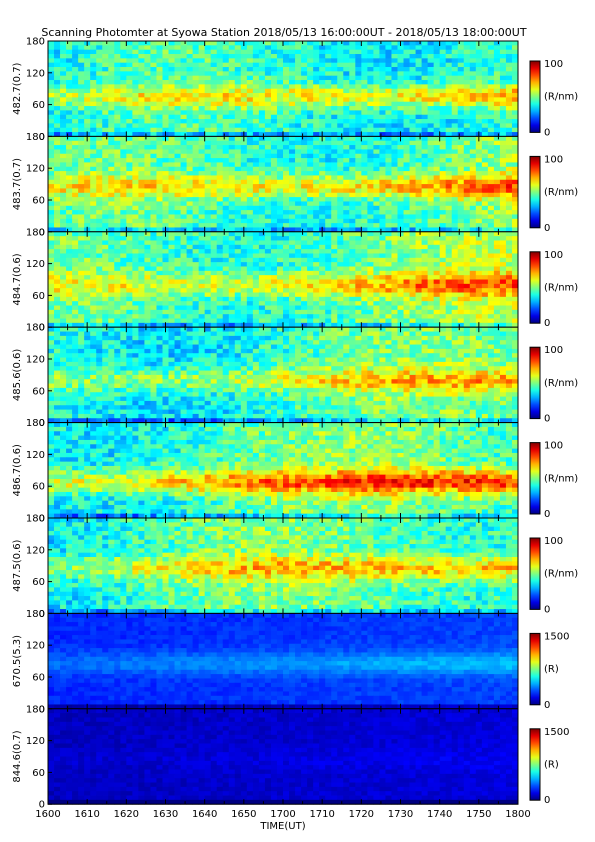  What do you see at coordinates (17, 184) in the screenshot?
I see `panel-ylabel: 483.7(0.7)` at bounding box center [17, 184].